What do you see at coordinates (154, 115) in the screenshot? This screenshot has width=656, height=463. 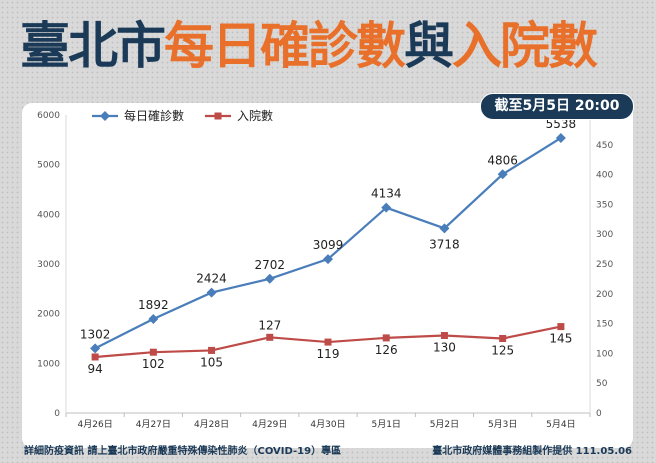 I see `legend-label: 每日確診數` at bounding box center [154, 115].